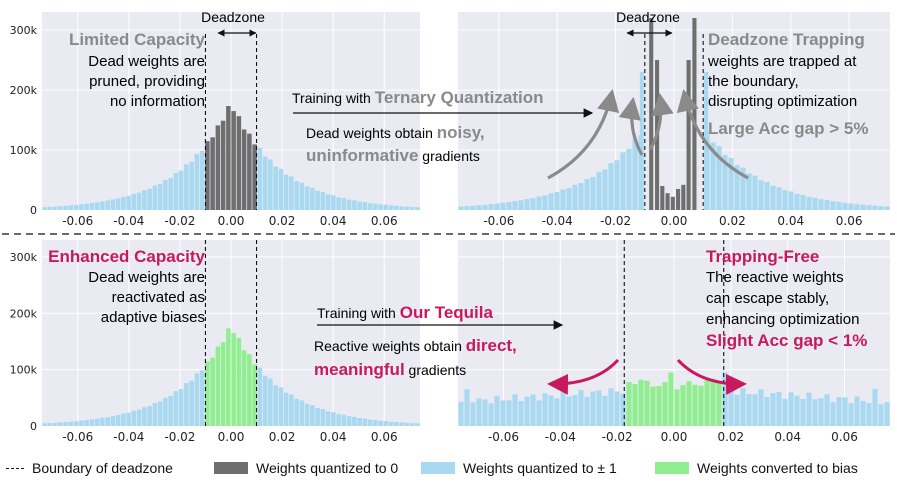  What do you see at coordinates (540, 468) in the screenshot?
I see `legend-pm1-label: Weights quantized to ± 1` at bounding box center [540, 468].